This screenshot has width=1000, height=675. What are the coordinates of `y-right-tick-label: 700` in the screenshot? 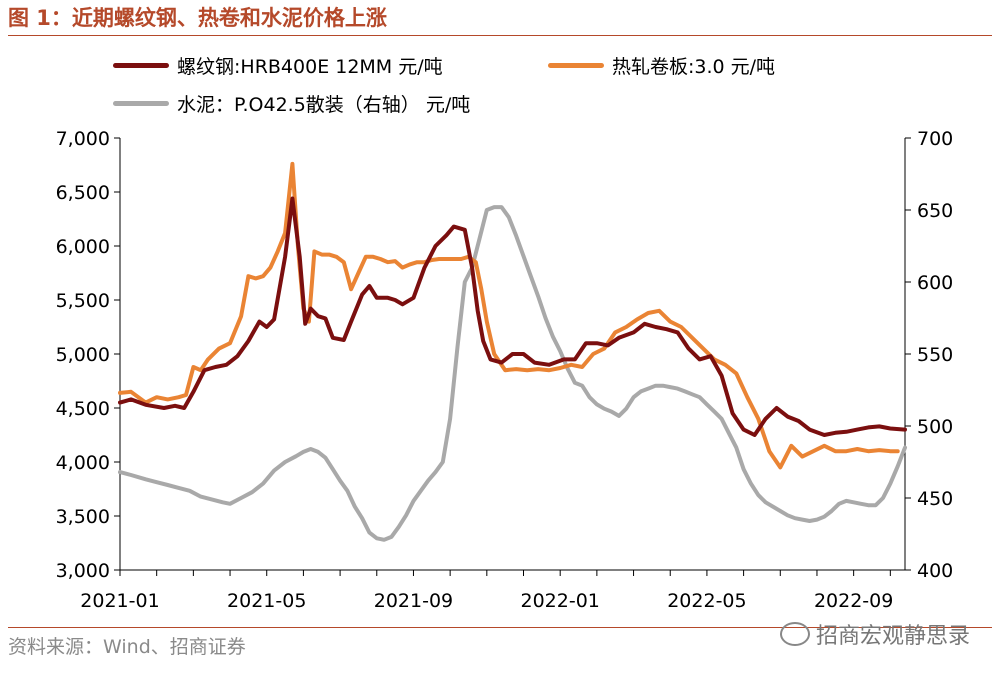 It's located at (935, 139).